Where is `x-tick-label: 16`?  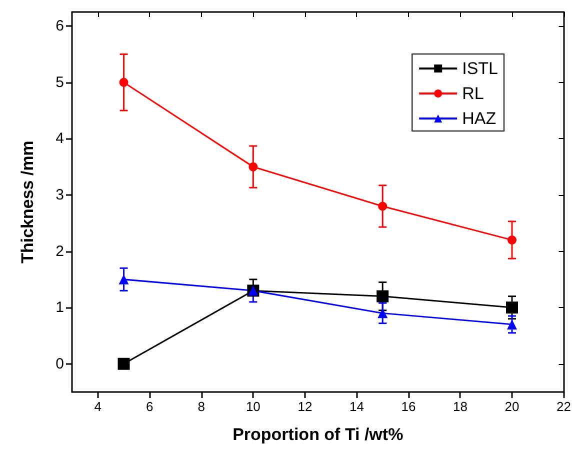
x-tick-label: 16 is located at coordinates (408, 406).